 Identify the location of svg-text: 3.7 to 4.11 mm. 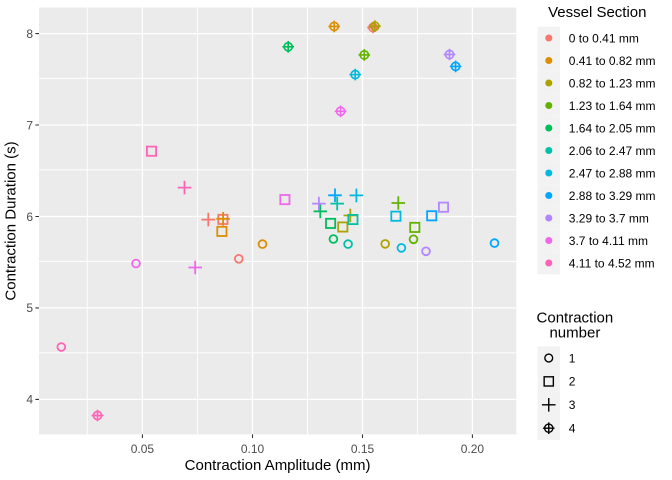
(608, 241).